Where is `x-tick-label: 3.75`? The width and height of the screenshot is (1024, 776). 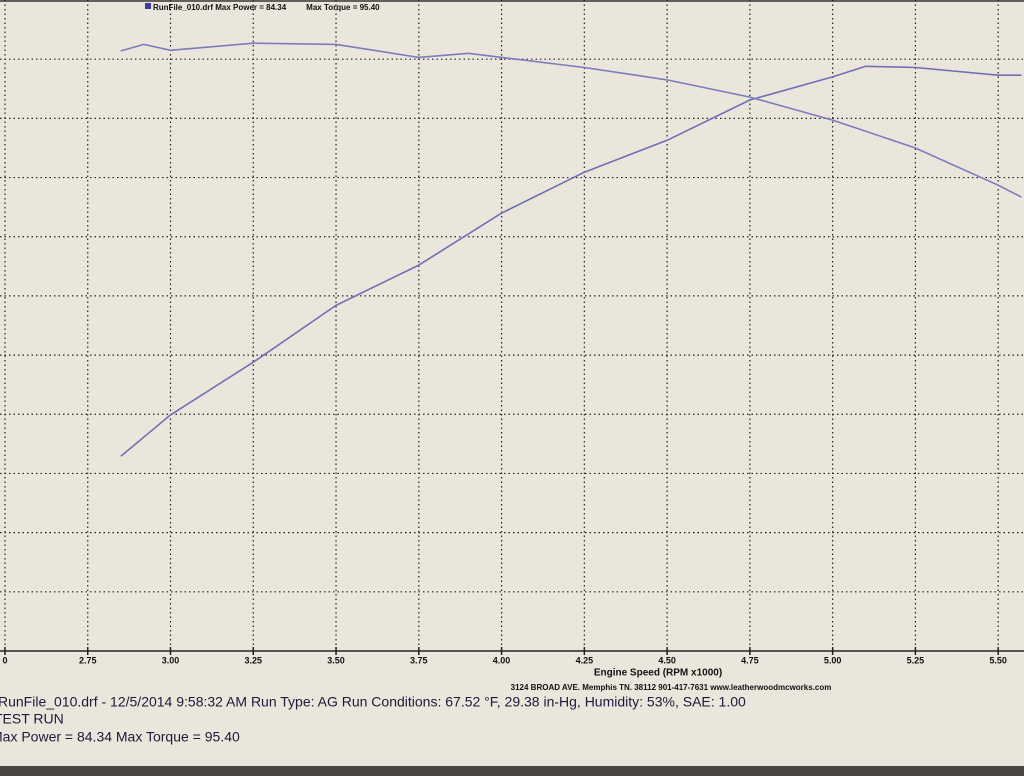
x-tick-label: 3.75 is located at coordinates (419, 660).